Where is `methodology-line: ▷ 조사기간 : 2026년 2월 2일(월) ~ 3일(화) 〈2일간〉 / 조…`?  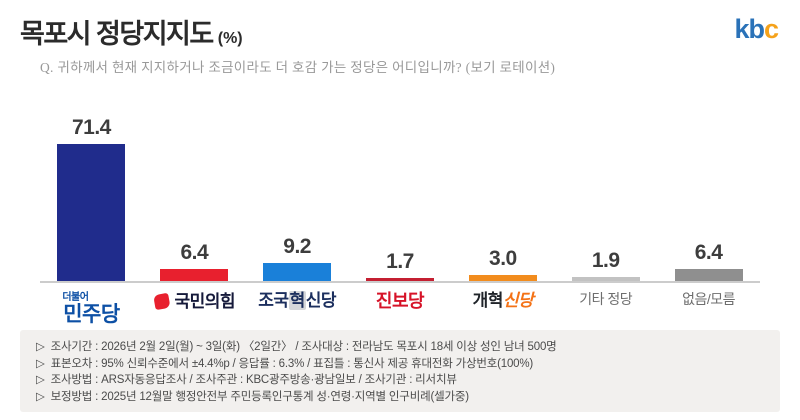
methodology-line: ▷ 조사기간 : 2026년 2월 2일(월) ~ 3일(화) 〈2일간〉 / 조… is located at coordinates (400, 347).